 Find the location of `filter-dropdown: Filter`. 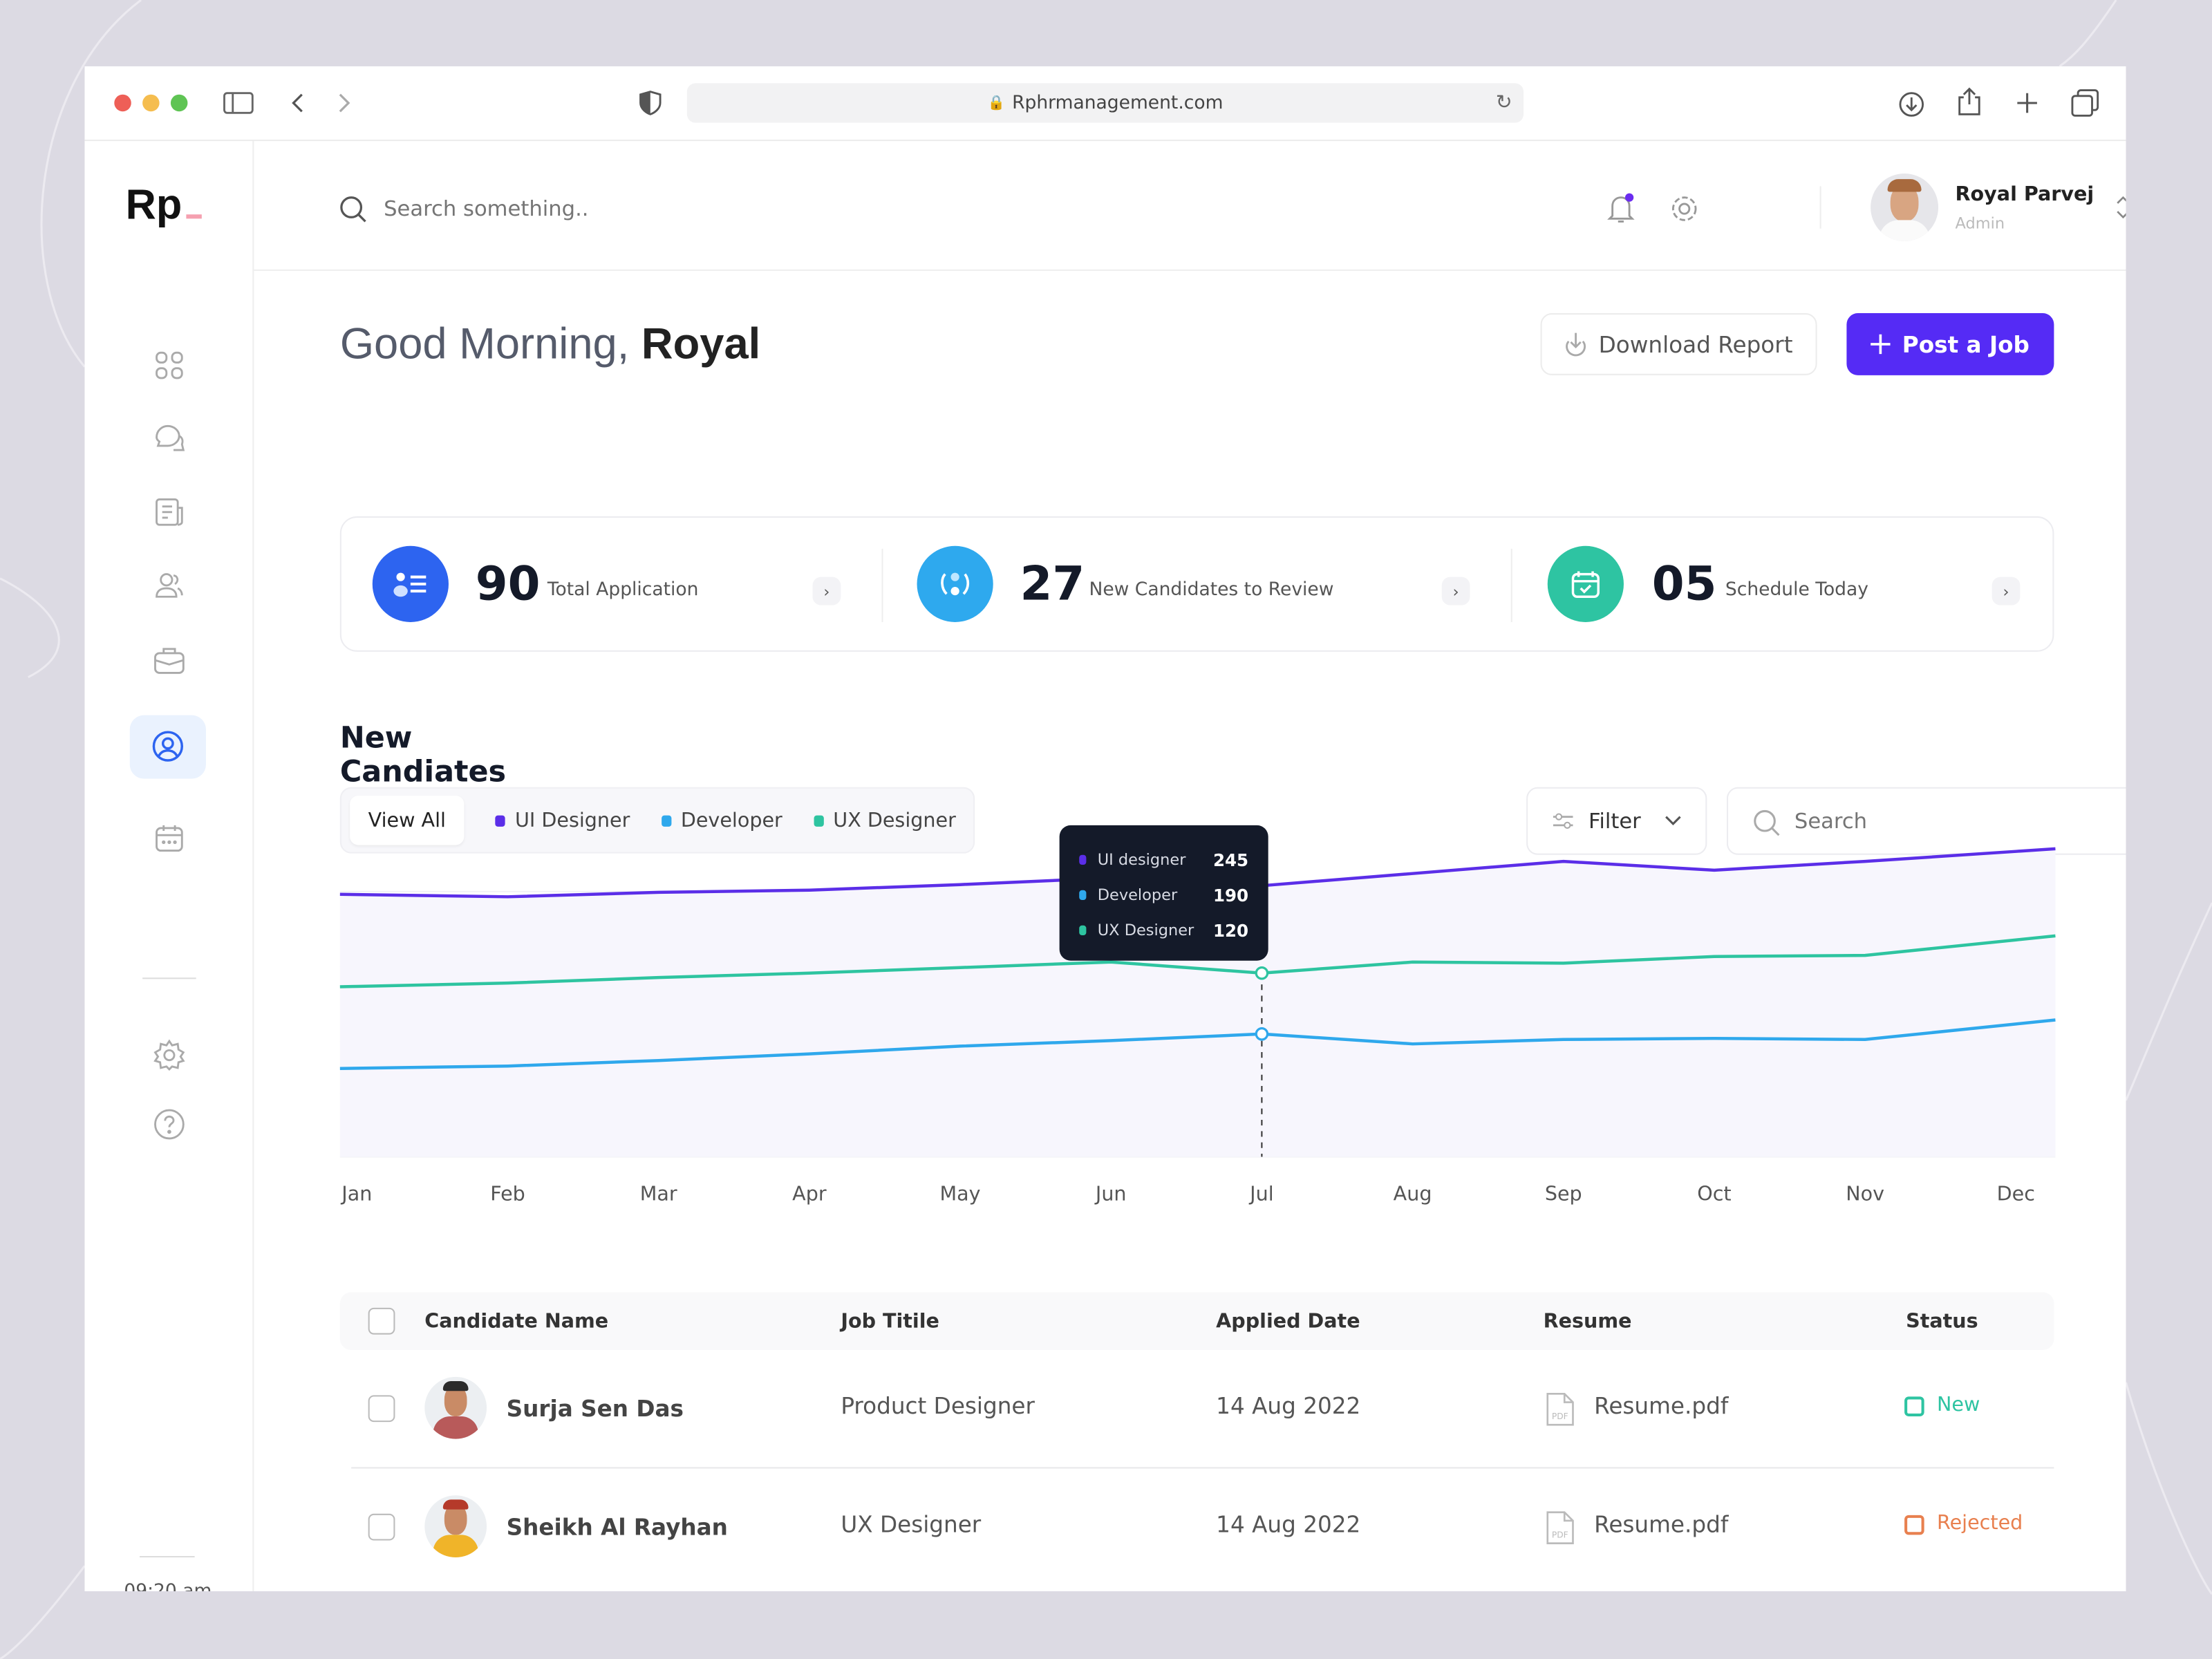

filter-dropdown: Filter is located at coordinates (1616, 821).